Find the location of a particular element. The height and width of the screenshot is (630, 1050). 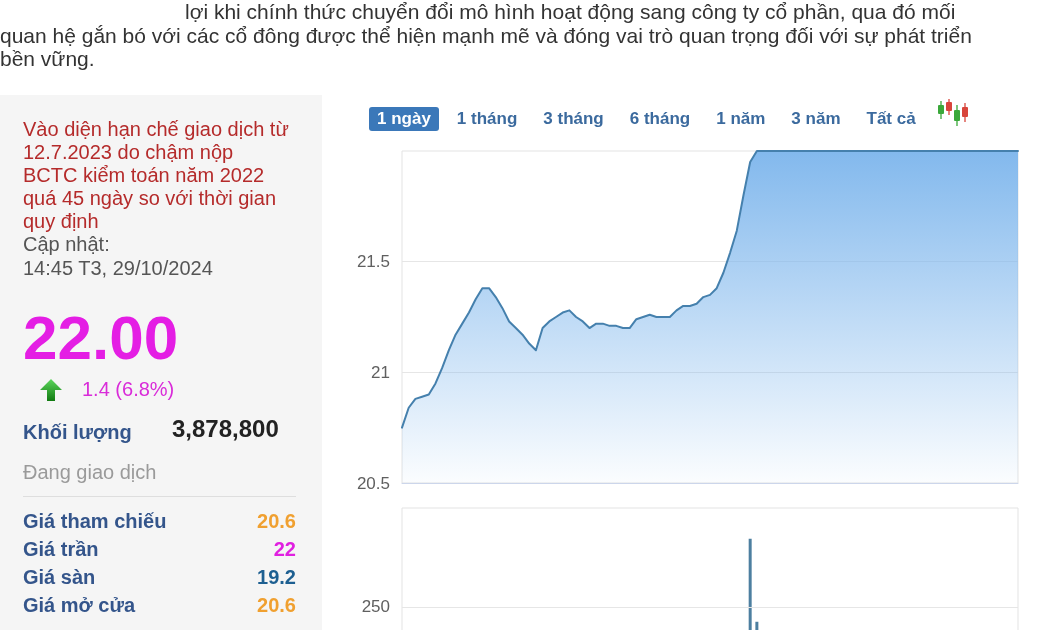

range-button: 6 tháng is located at coordinates (660, 119).